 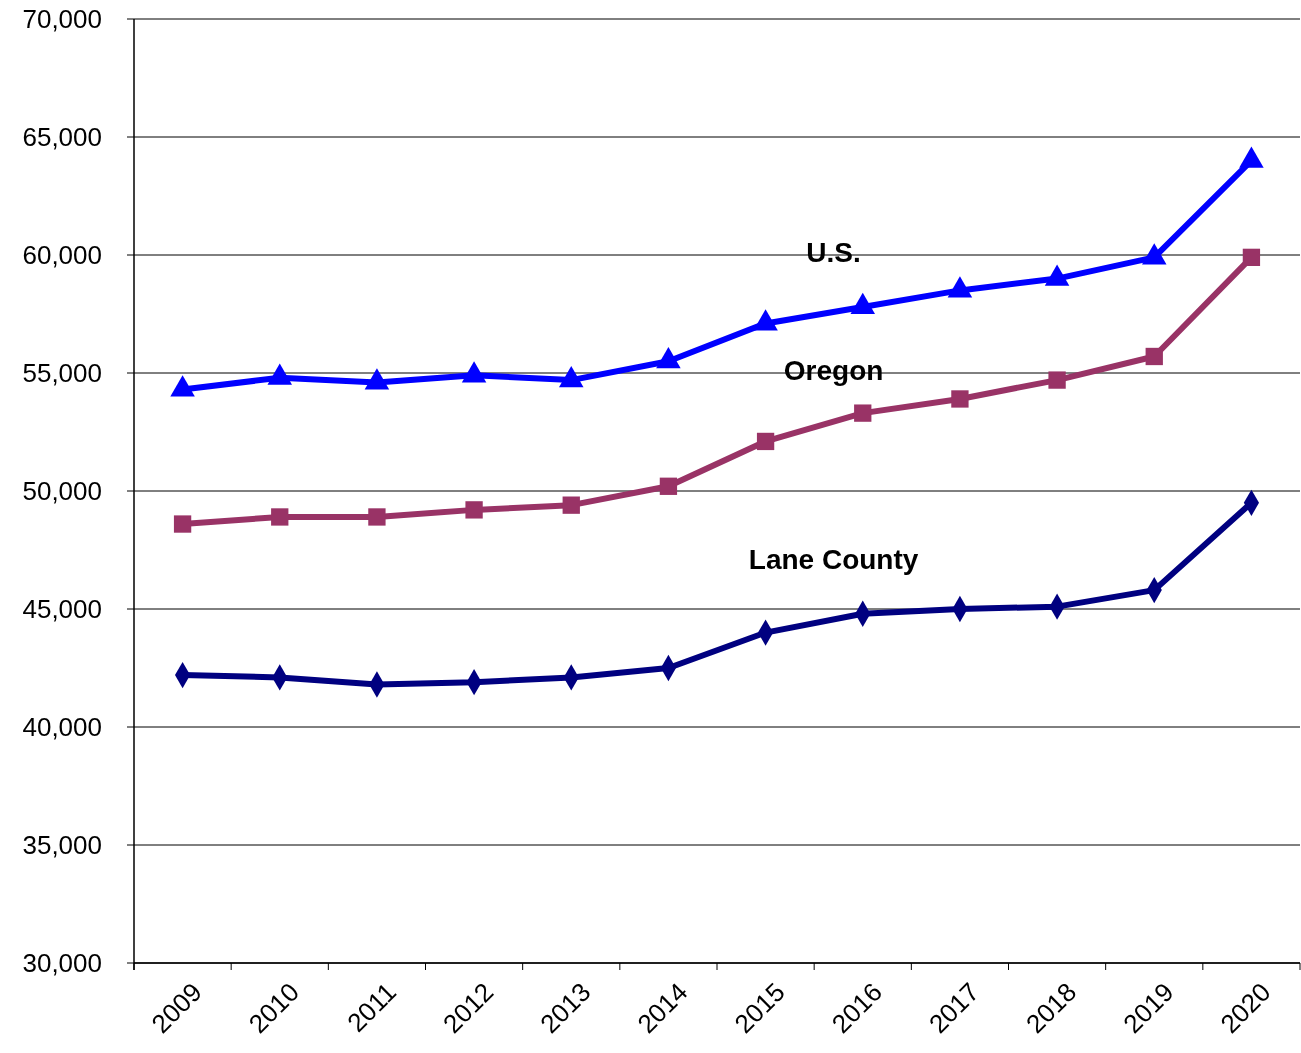 What do you see at coordinates (62, 609) in the screenshot?
I see `y-tick-label: 45,000` at bounding box center [62, 609].